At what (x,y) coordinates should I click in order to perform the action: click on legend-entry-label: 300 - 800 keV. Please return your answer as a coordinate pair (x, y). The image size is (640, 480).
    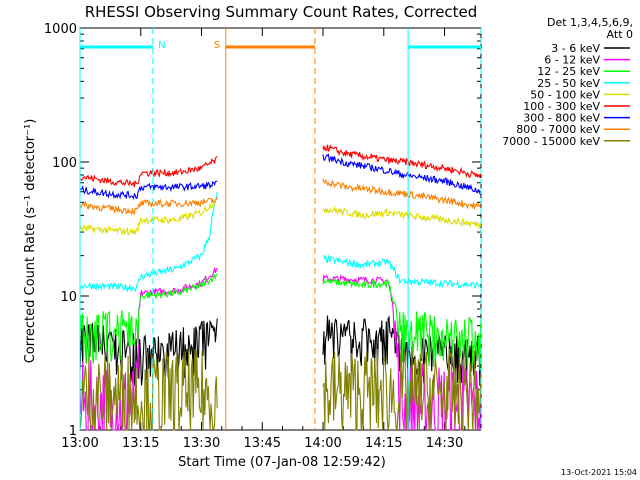
    Looking at the image, I should click on (561, 118).